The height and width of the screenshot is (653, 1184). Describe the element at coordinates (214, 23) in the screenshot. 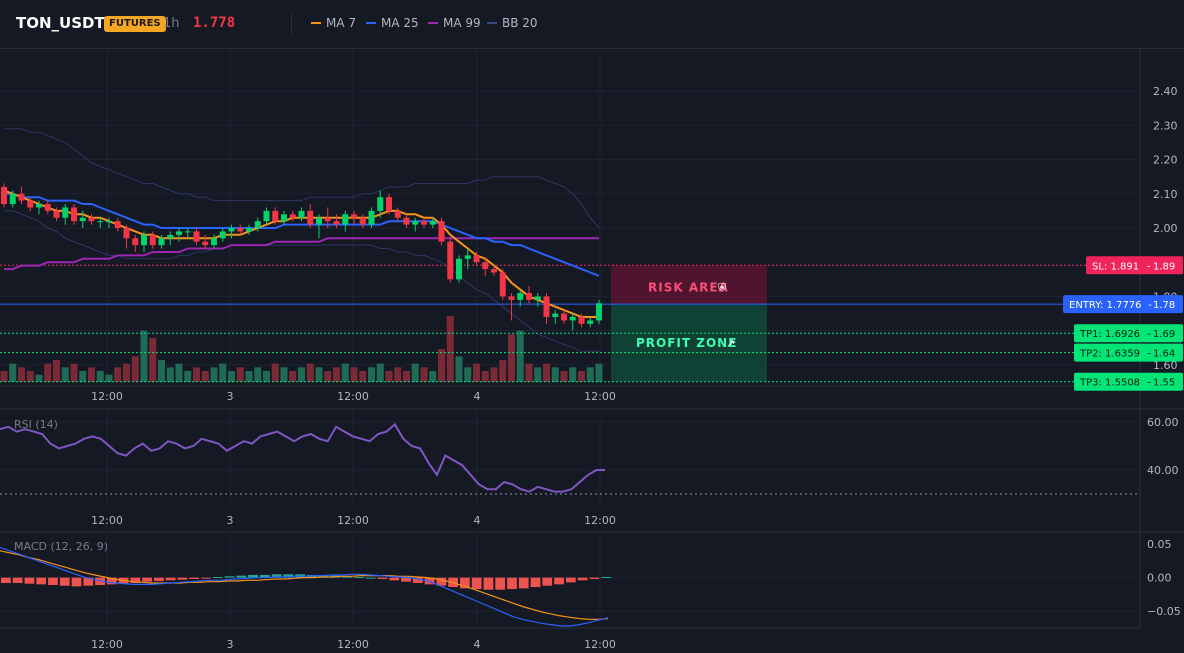

I see `last-price: 1.778` at that location.